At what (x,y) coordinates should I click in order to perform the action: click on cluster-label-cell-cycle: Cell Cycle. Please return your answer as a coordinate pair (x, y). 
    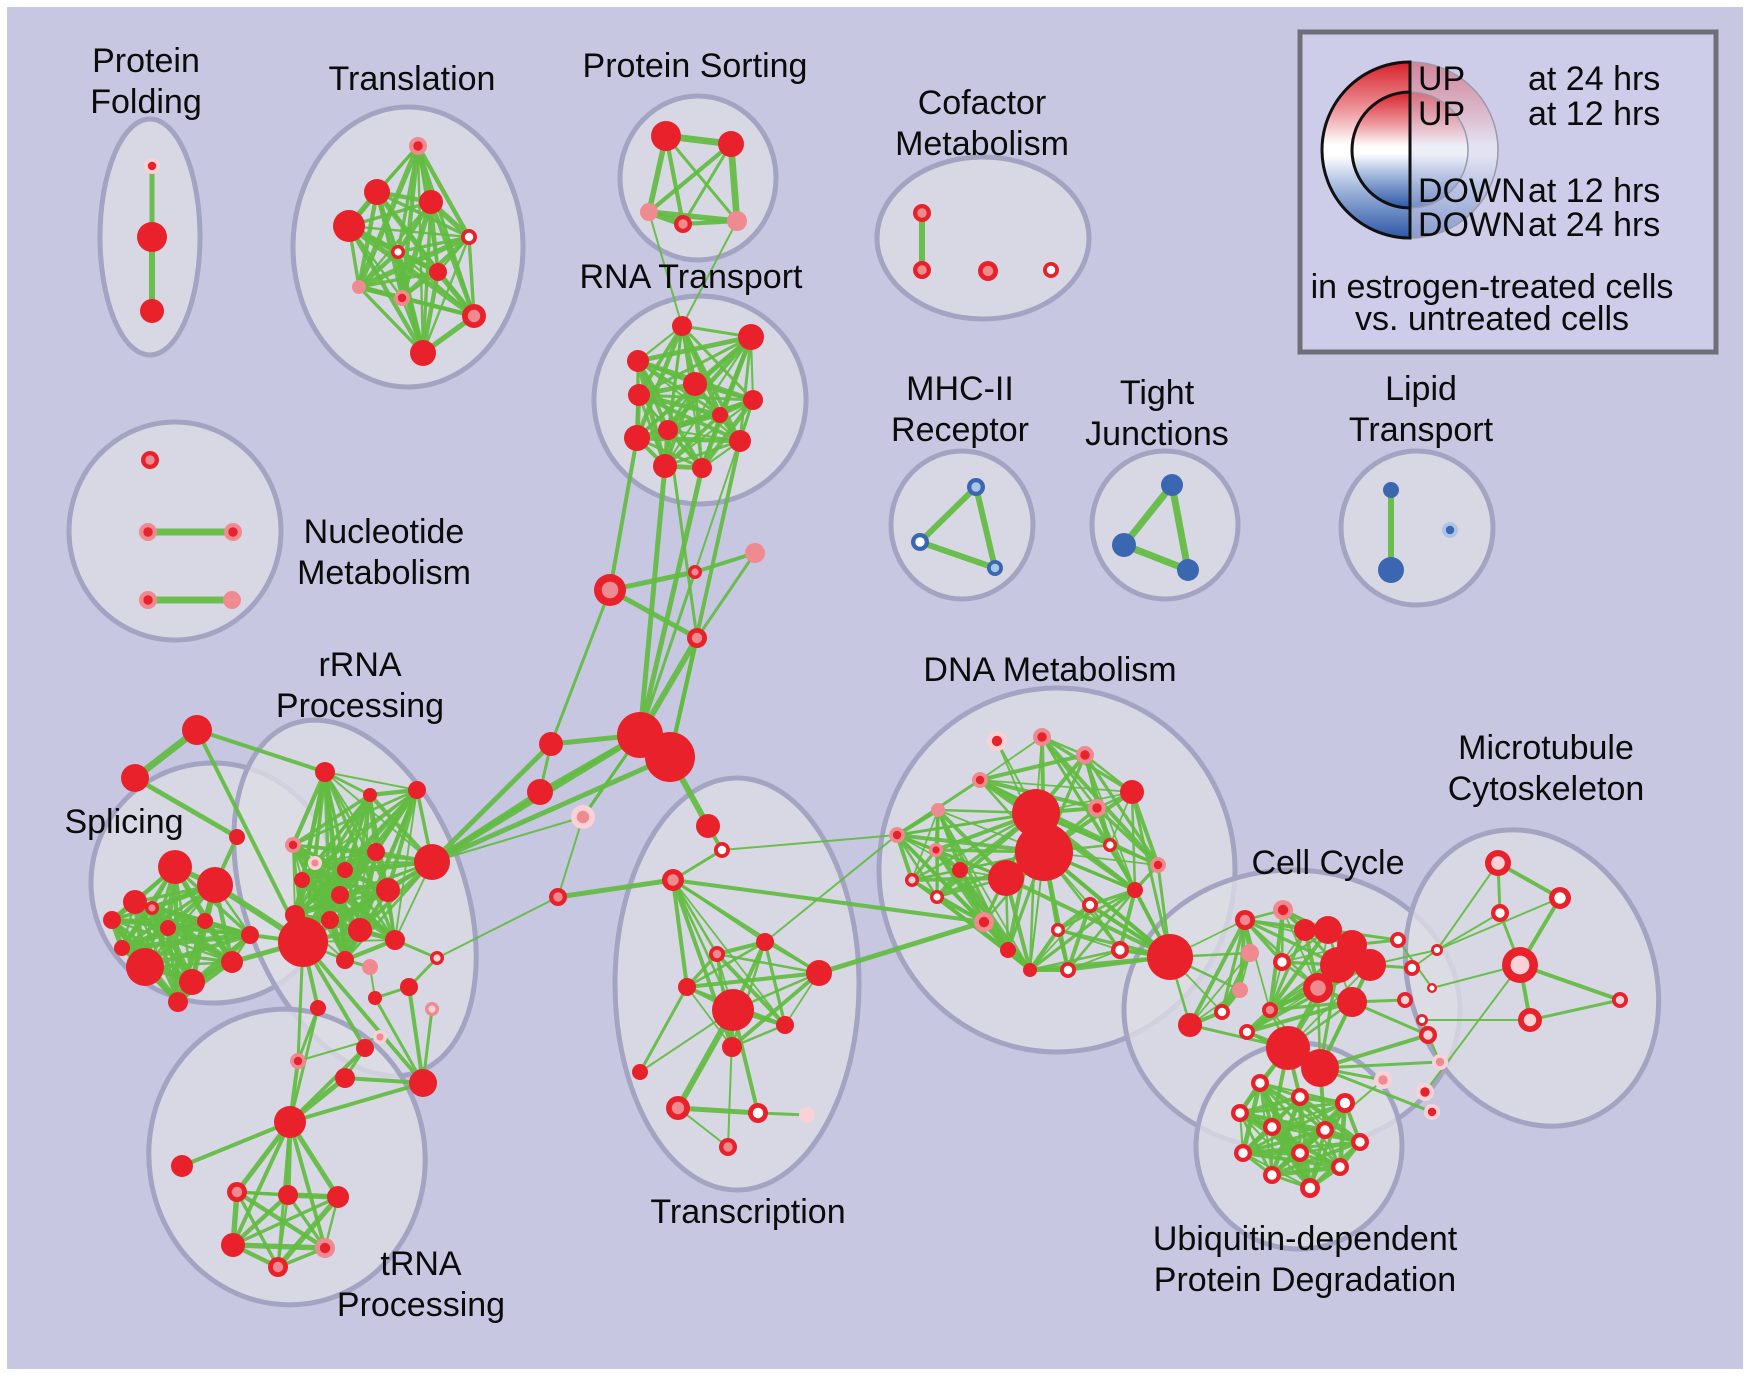
    Looking at the image, I should click on (1327, 863).